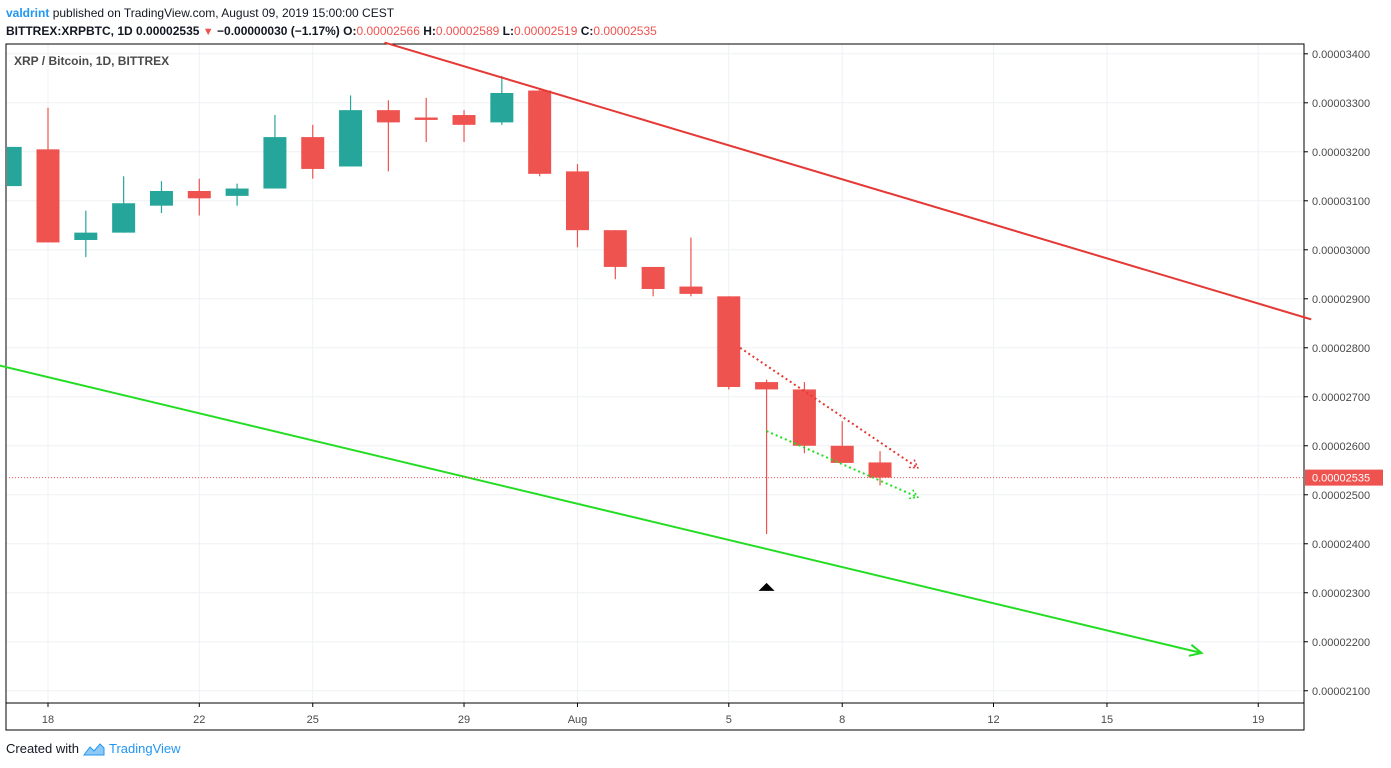 This screenshot has height=768, width=1391. I want to click on y-tick-label: 0.00003200, so click(1341, 153).